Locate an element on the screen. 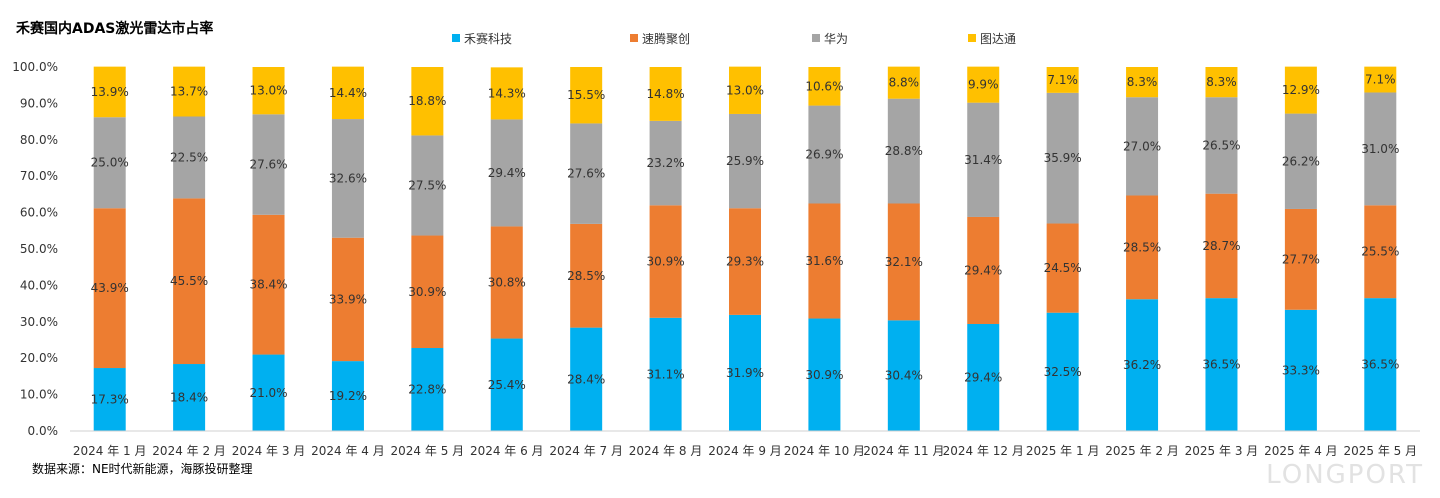 This screenshot has height=498, width=1440. x-tick-label: 2024 年 10 月 is located at coordinates (824, 451).